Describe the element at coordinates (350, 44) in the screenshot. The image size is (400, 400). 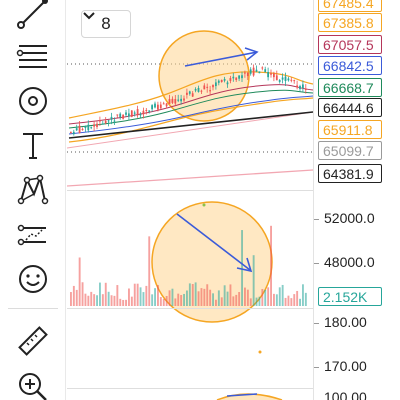
I see `price-level-tag: 67057.5` at that location.